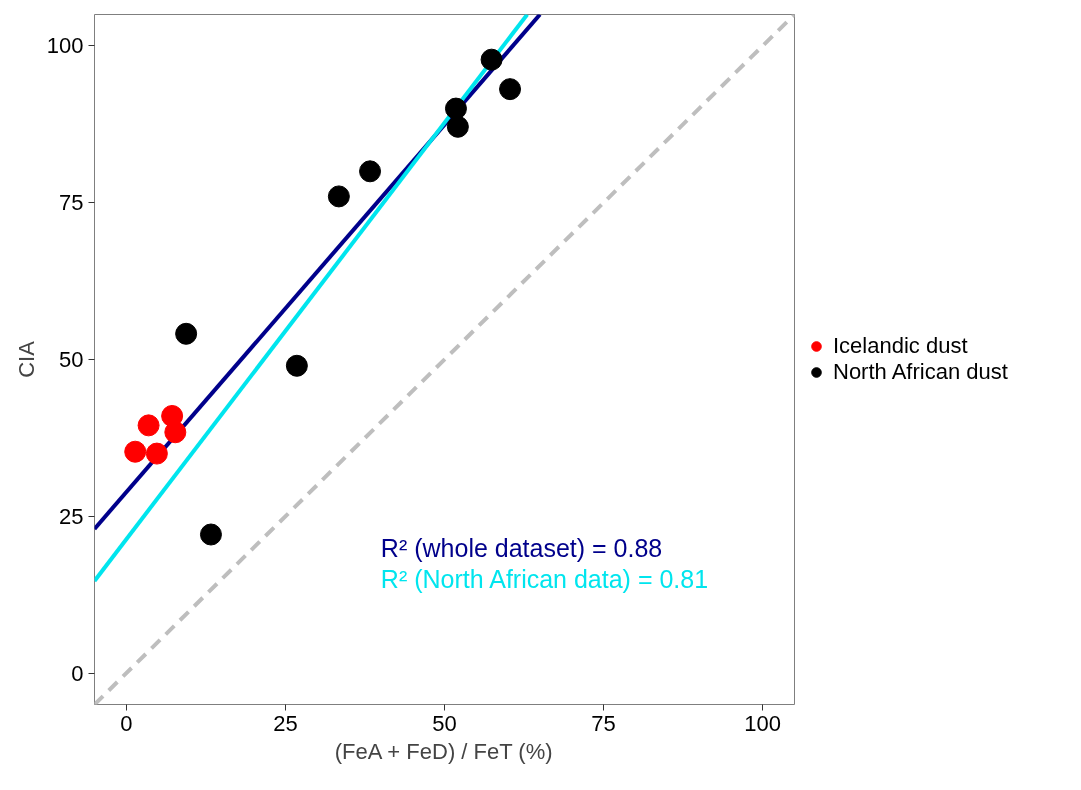 This screenshot has width=1081, height=790. Describe the element at coordinates (126, 723) in the screenshot. I see `x-tick-label: 0` at that location.